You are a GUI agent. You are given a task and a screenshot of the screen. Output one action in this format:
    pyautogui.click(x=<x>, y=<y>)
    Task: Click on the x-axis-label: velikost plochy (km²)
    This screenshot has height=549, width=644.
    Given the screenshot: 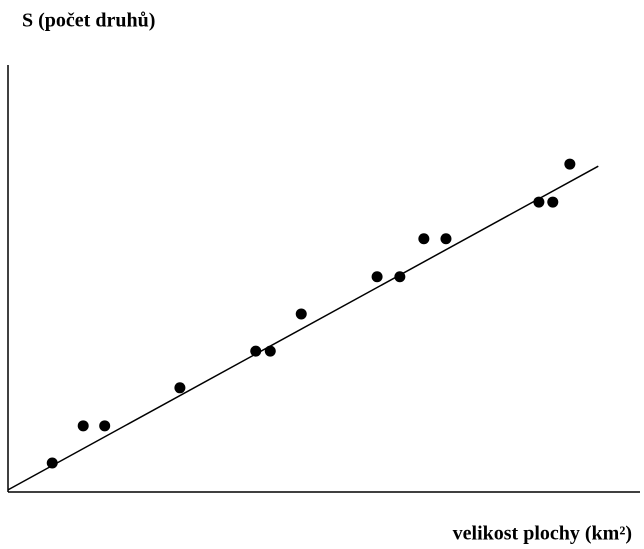 What is the action you would take?
    pyautogui.click(x=542, y=534)
    